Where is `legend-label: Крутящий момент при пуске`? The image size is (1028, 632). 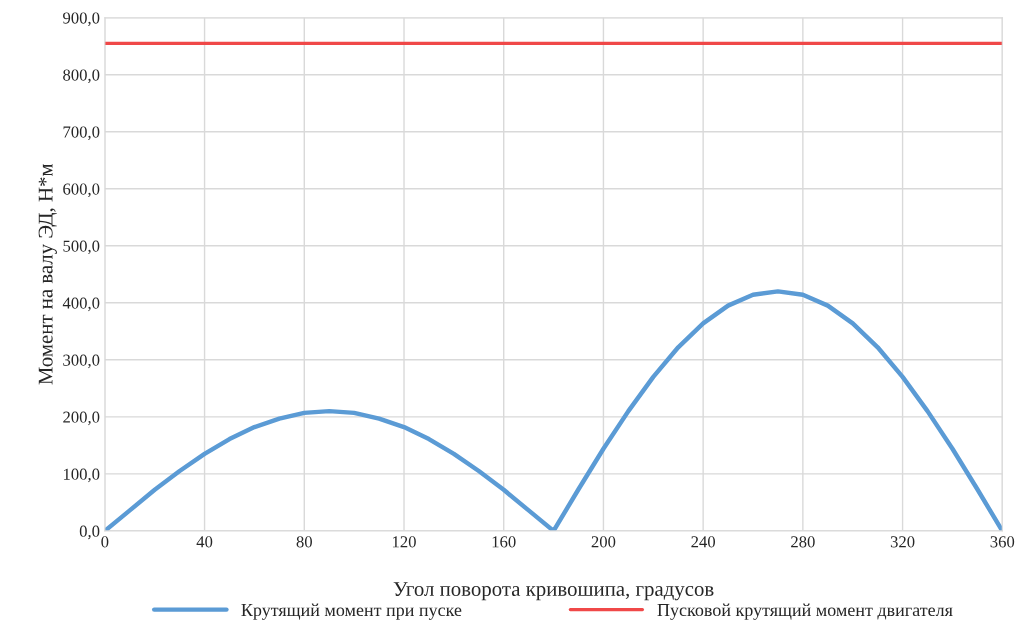
legend-label: Крутящий момент при пуске is located at coordinates (351, 611).